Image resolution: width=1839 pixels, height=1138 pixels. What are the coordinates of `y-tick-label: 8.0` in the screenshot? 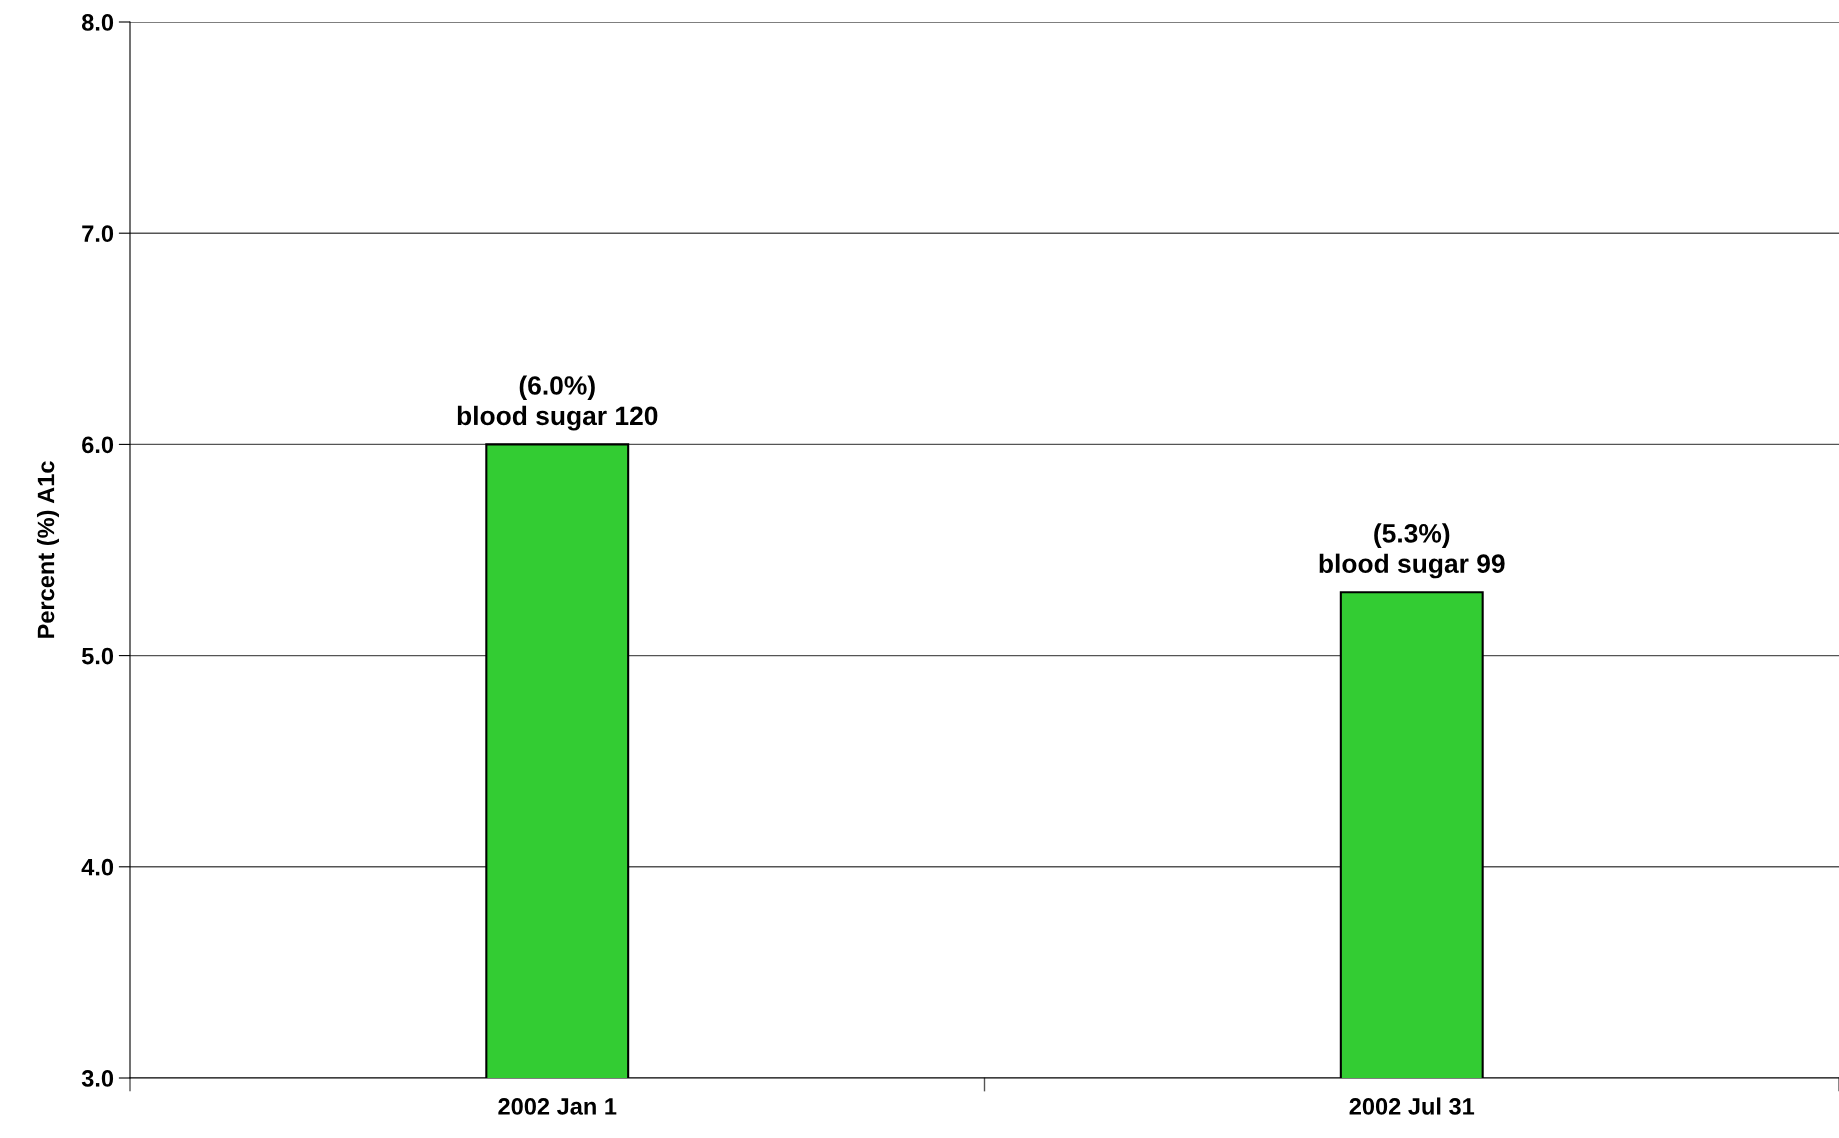 It's located at (97, 22).